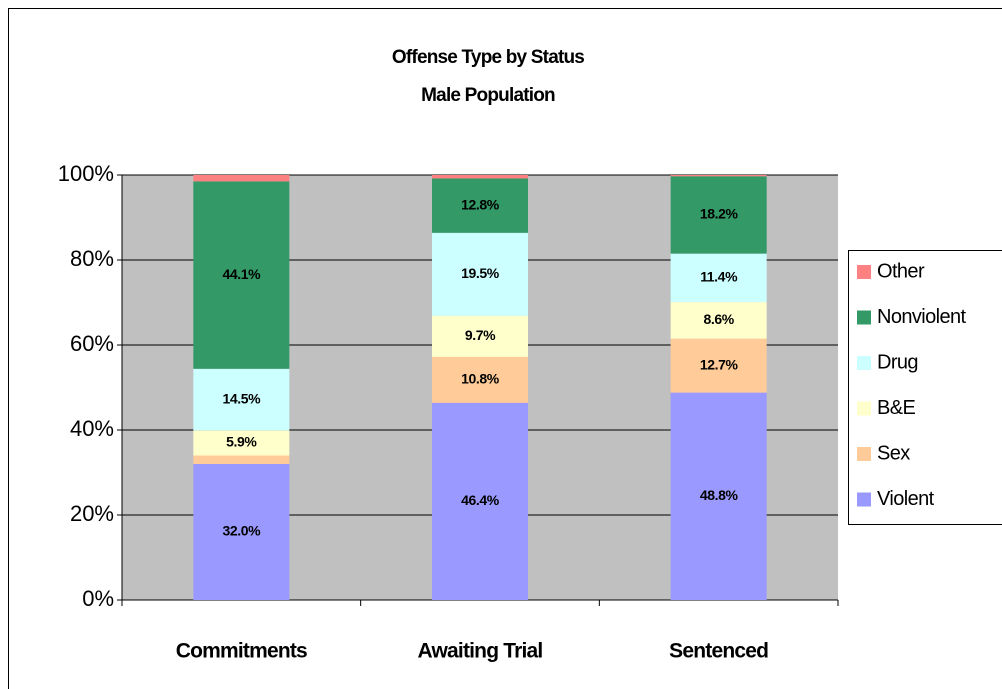 The image size is (1002, 689). I want to click on value-label: 44.1%, so click(241, 274).